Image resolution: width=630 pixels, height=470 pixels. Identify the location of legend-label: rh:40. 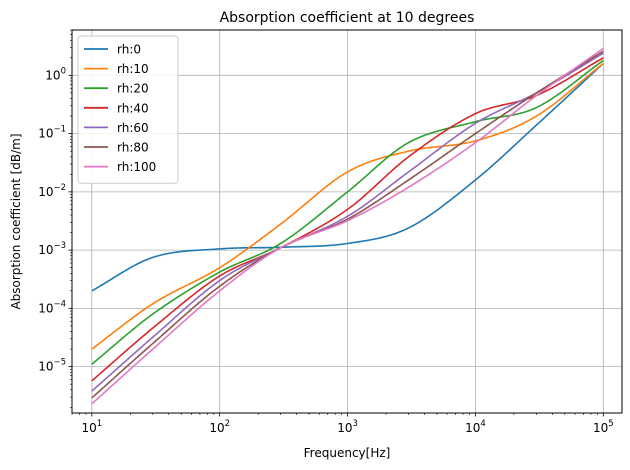
(133, 108).